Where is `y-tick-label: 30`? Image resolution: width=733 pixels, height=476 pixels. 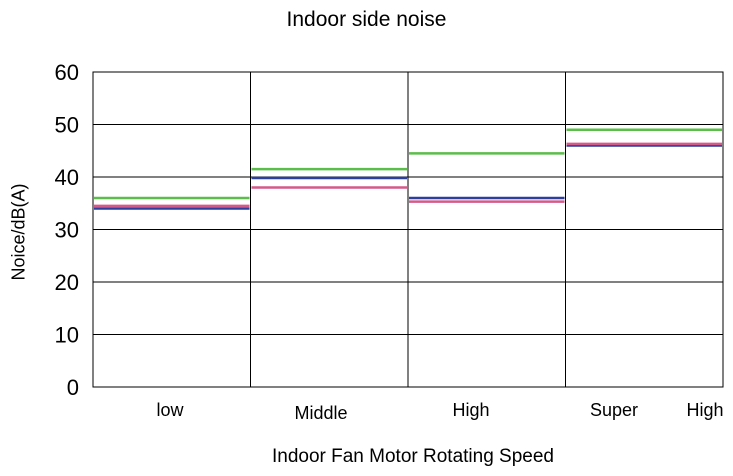 y-tick-label: 30 is located at coordinates (67, 230).